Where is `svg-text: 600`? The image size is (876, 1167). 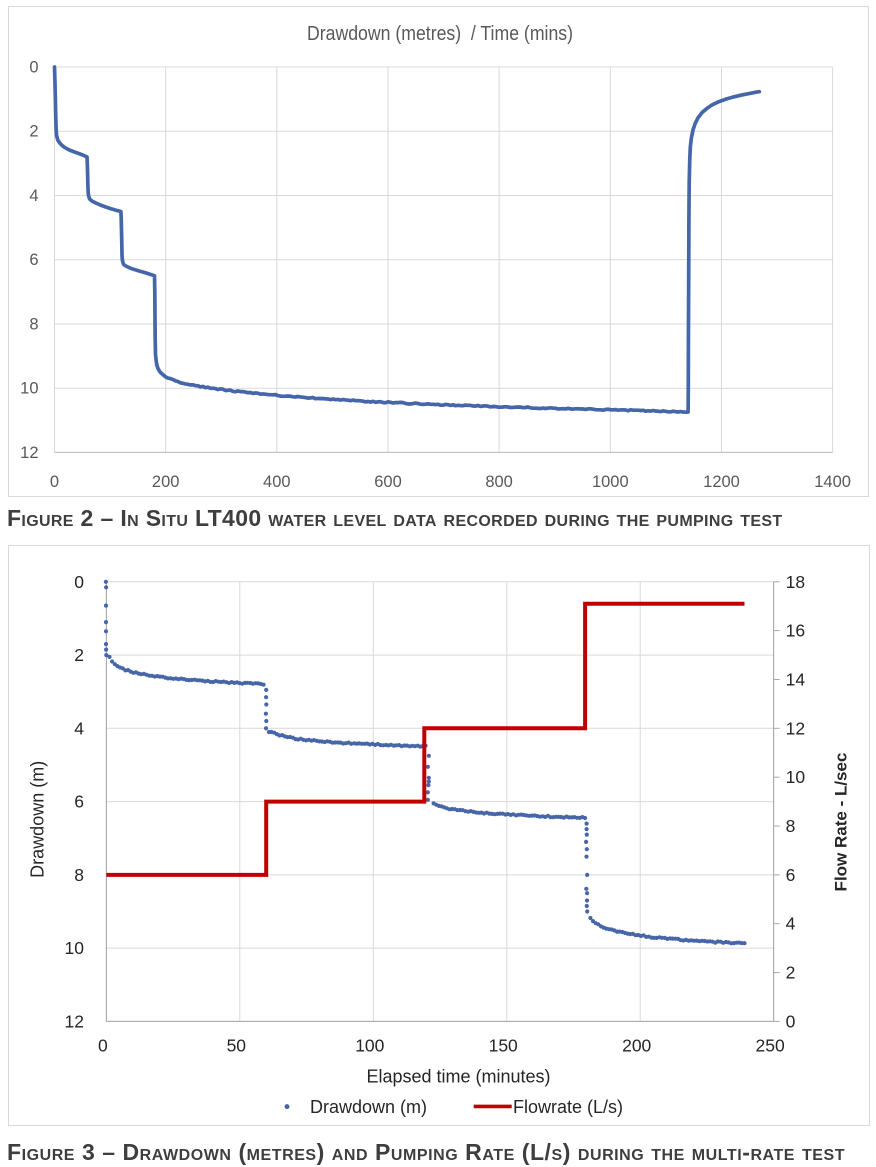
svg-text: 600 is located at coordinates (388, 482).